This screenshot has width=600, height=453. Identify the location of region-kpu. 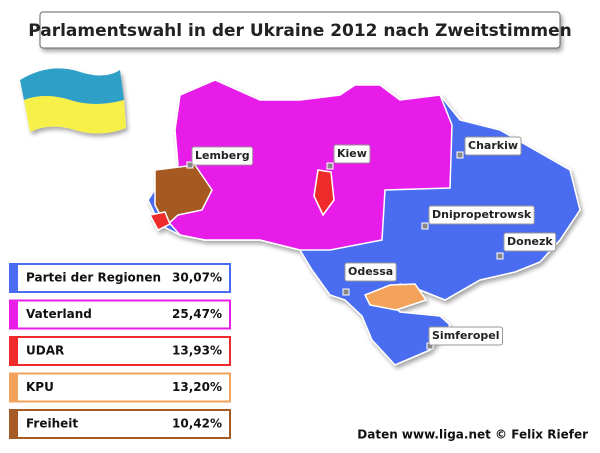
(395, 297).